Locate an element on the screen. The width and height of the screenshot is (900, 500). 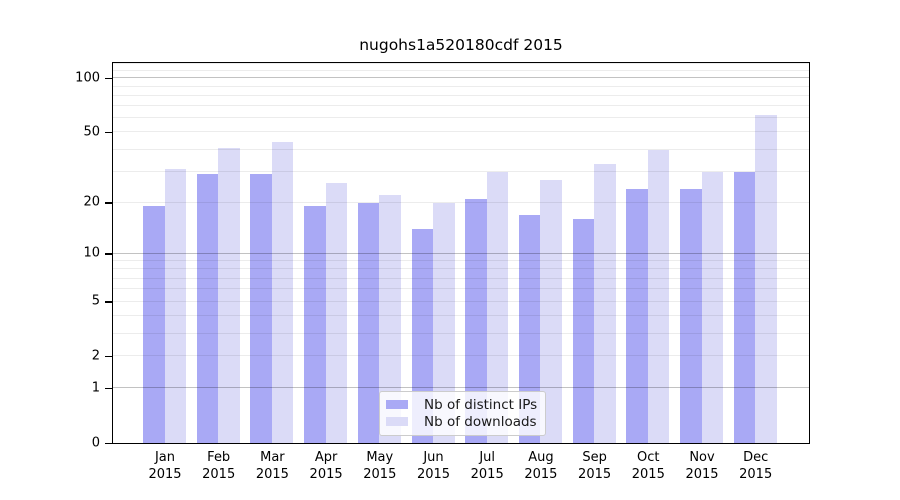
bar-distinct-ips-aug is located at coordinates (529, 328).